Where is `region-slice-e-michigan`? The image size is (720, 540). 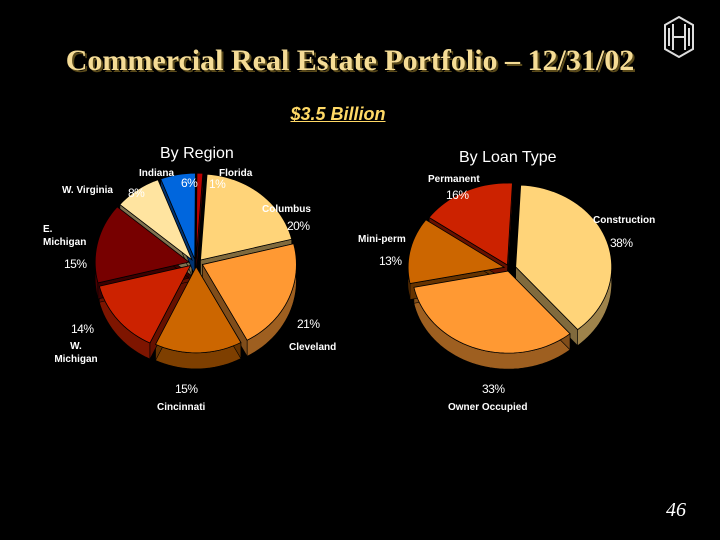
region-slice-e-michigan is located at coordinates (142, 245).